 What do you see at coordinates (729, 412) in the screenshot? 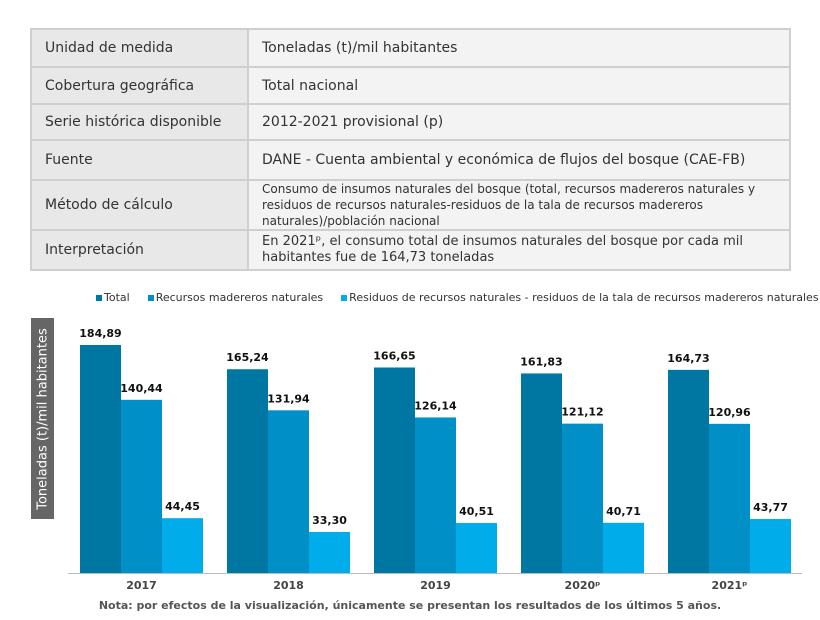
I see `data-label-recursos: 120,96` at bounding box center [729, 412].